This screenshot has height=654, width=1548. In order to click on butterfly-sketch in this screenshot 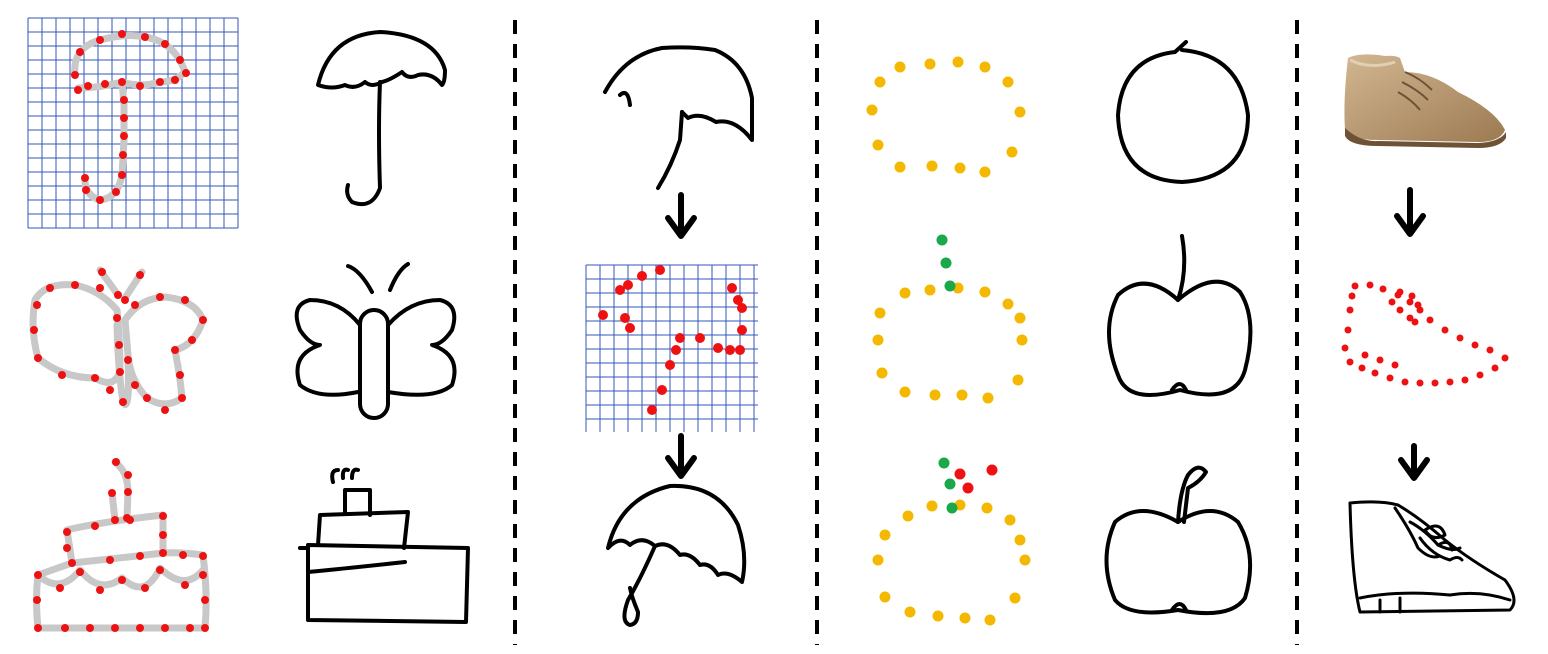, I will do `click(375, 341)`.